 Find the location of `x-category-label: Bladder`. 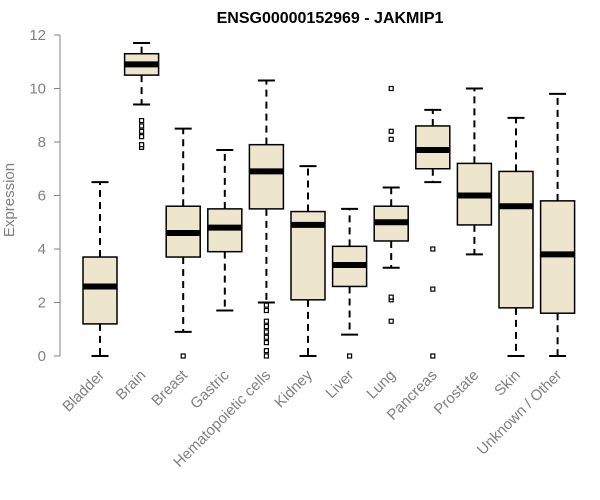

x-category-label: Bladder is located at coordinates (83, 391).